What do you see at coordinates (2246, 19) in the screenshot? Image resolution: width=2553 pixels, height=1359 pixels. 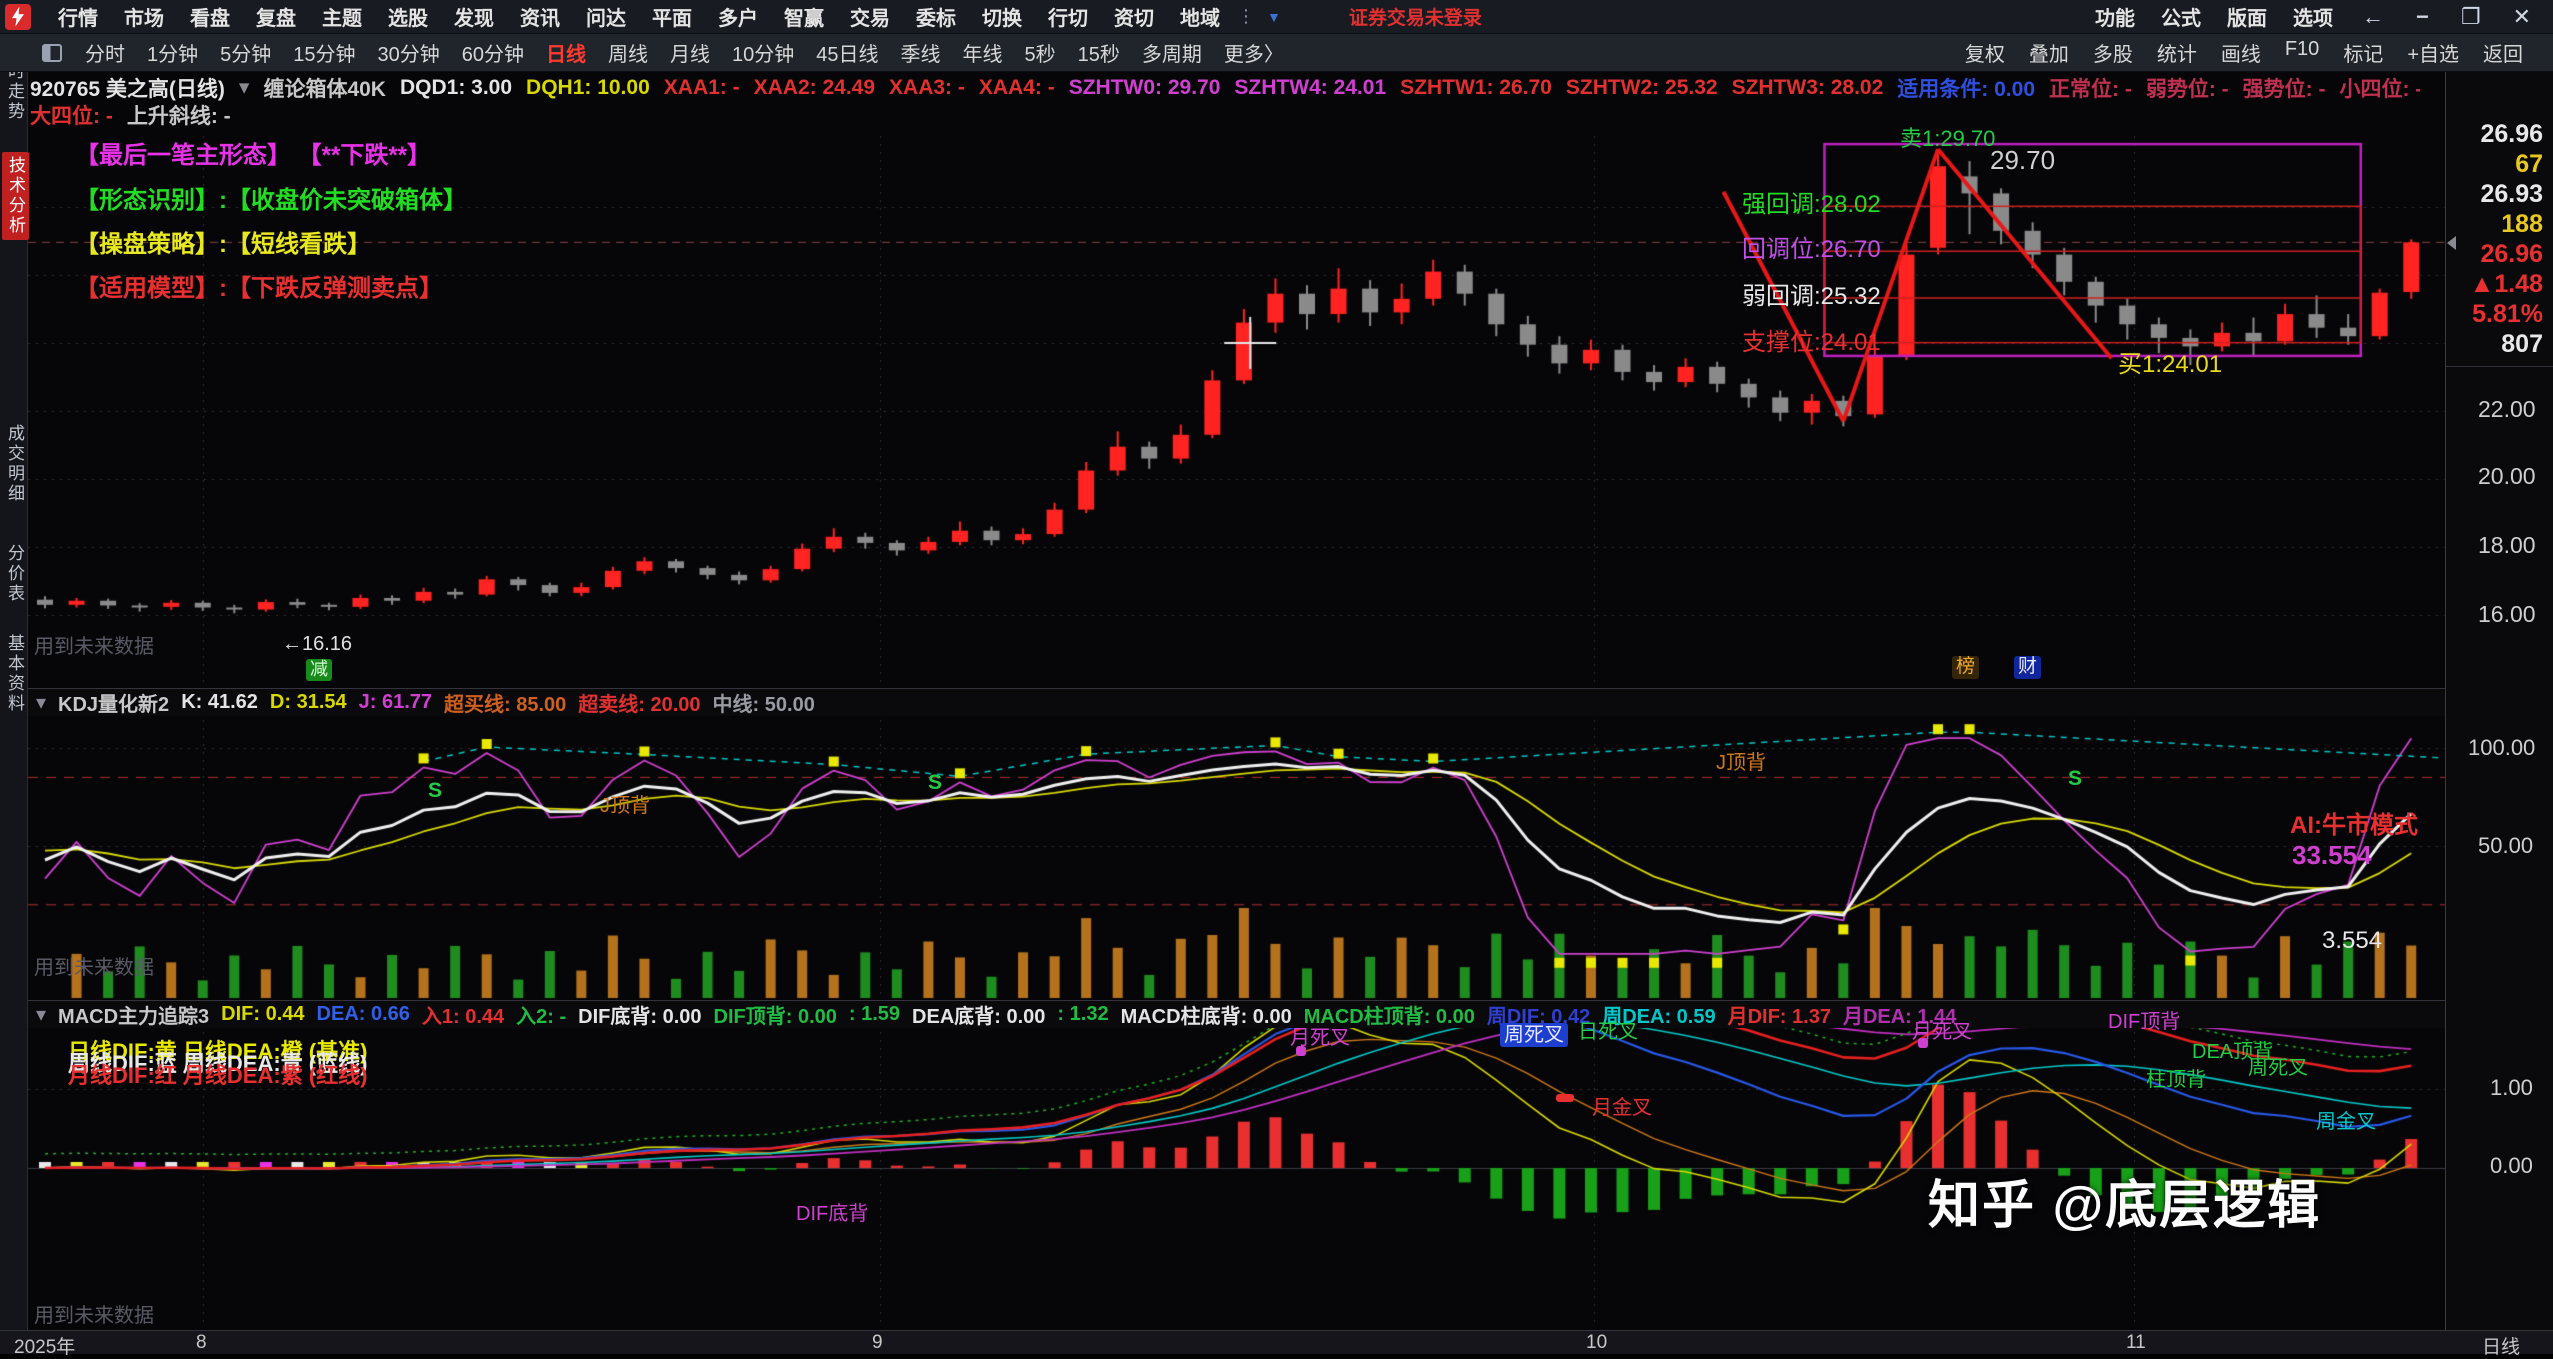 I see `menu-item: 版面` at bounding box center [2246, 19].